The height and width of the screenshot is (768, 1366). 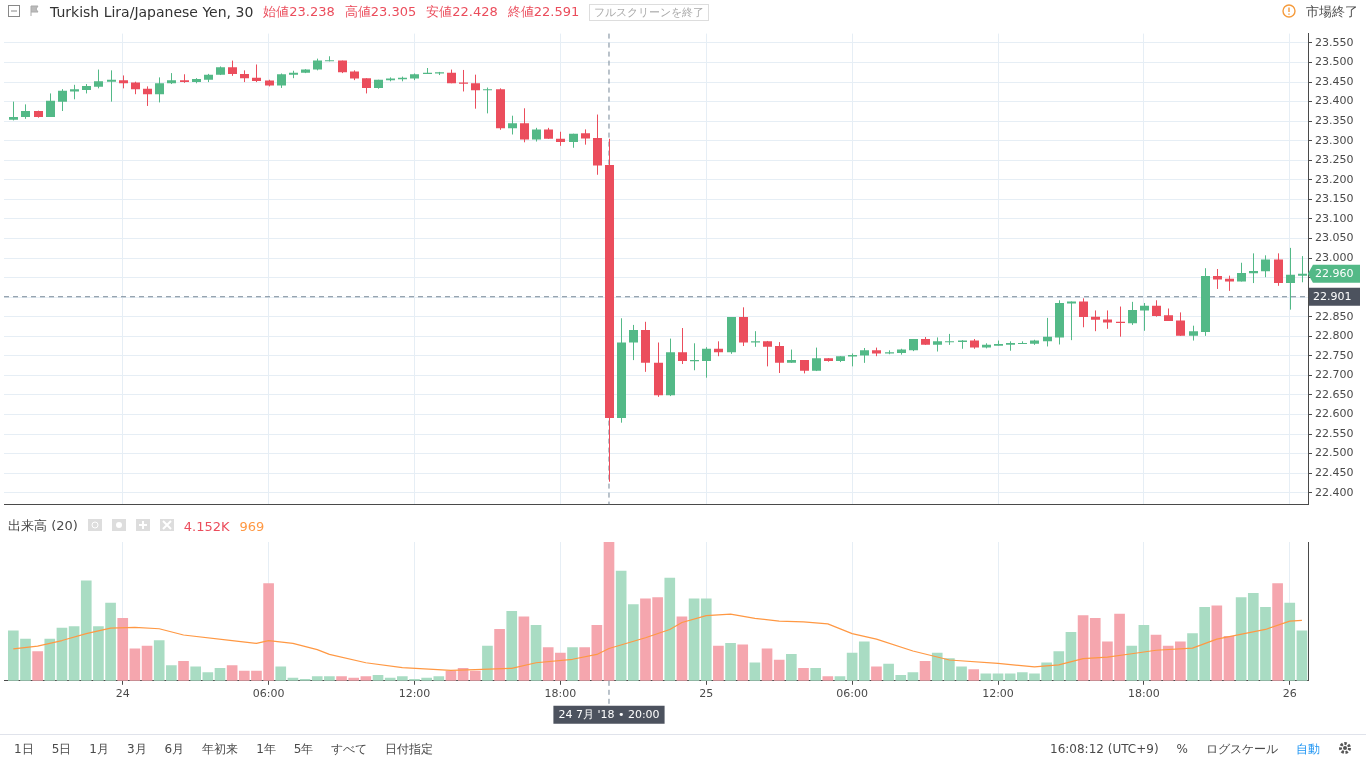 I want to click on text: 日付指定, so click(x=409, y=749).